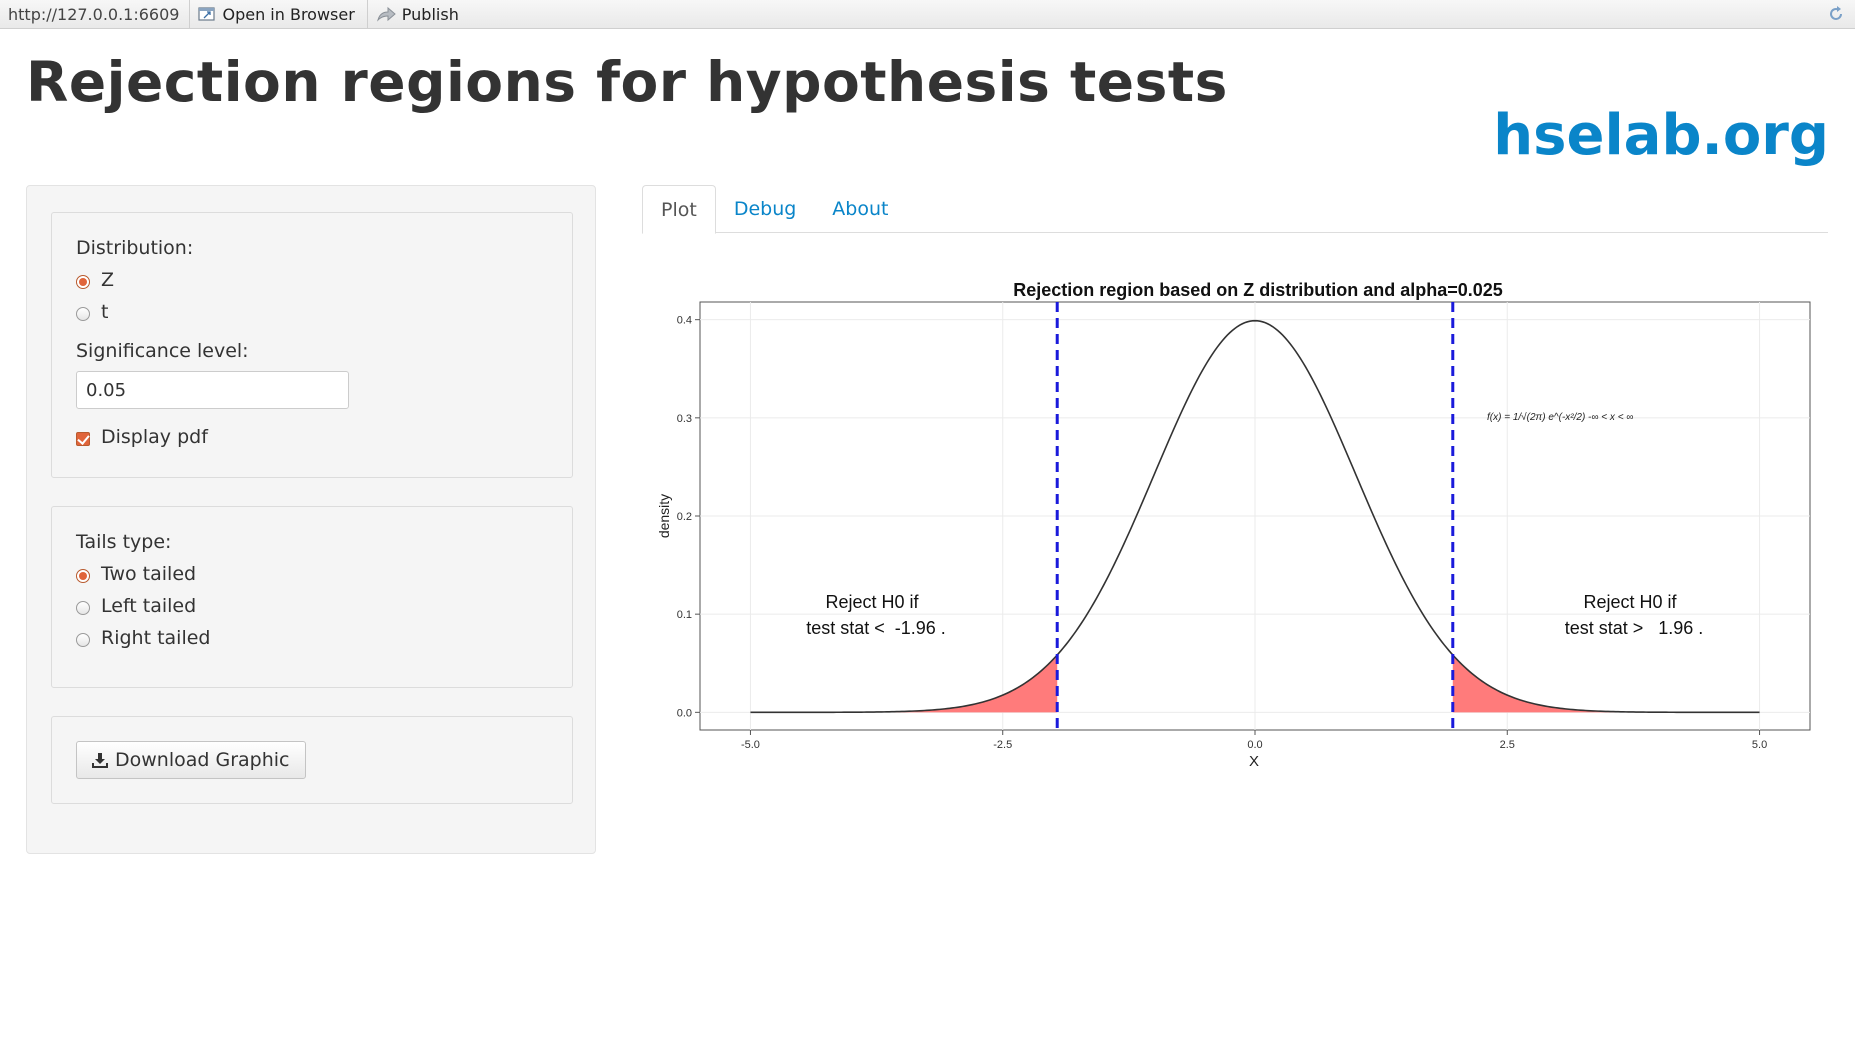 This screenshot has width=1855, height=1056. Describe the element at coordinates (162, 351) in the screenshot. I see `significance-label: Significance level:` at that location.